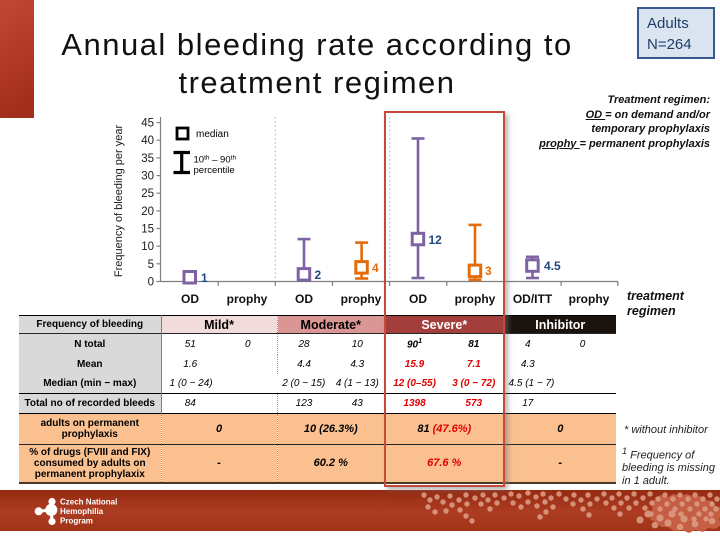 Image resolution: width=720 pixels, height=540 pixels. I want to click on svg-text: 0, so click(151, 283).